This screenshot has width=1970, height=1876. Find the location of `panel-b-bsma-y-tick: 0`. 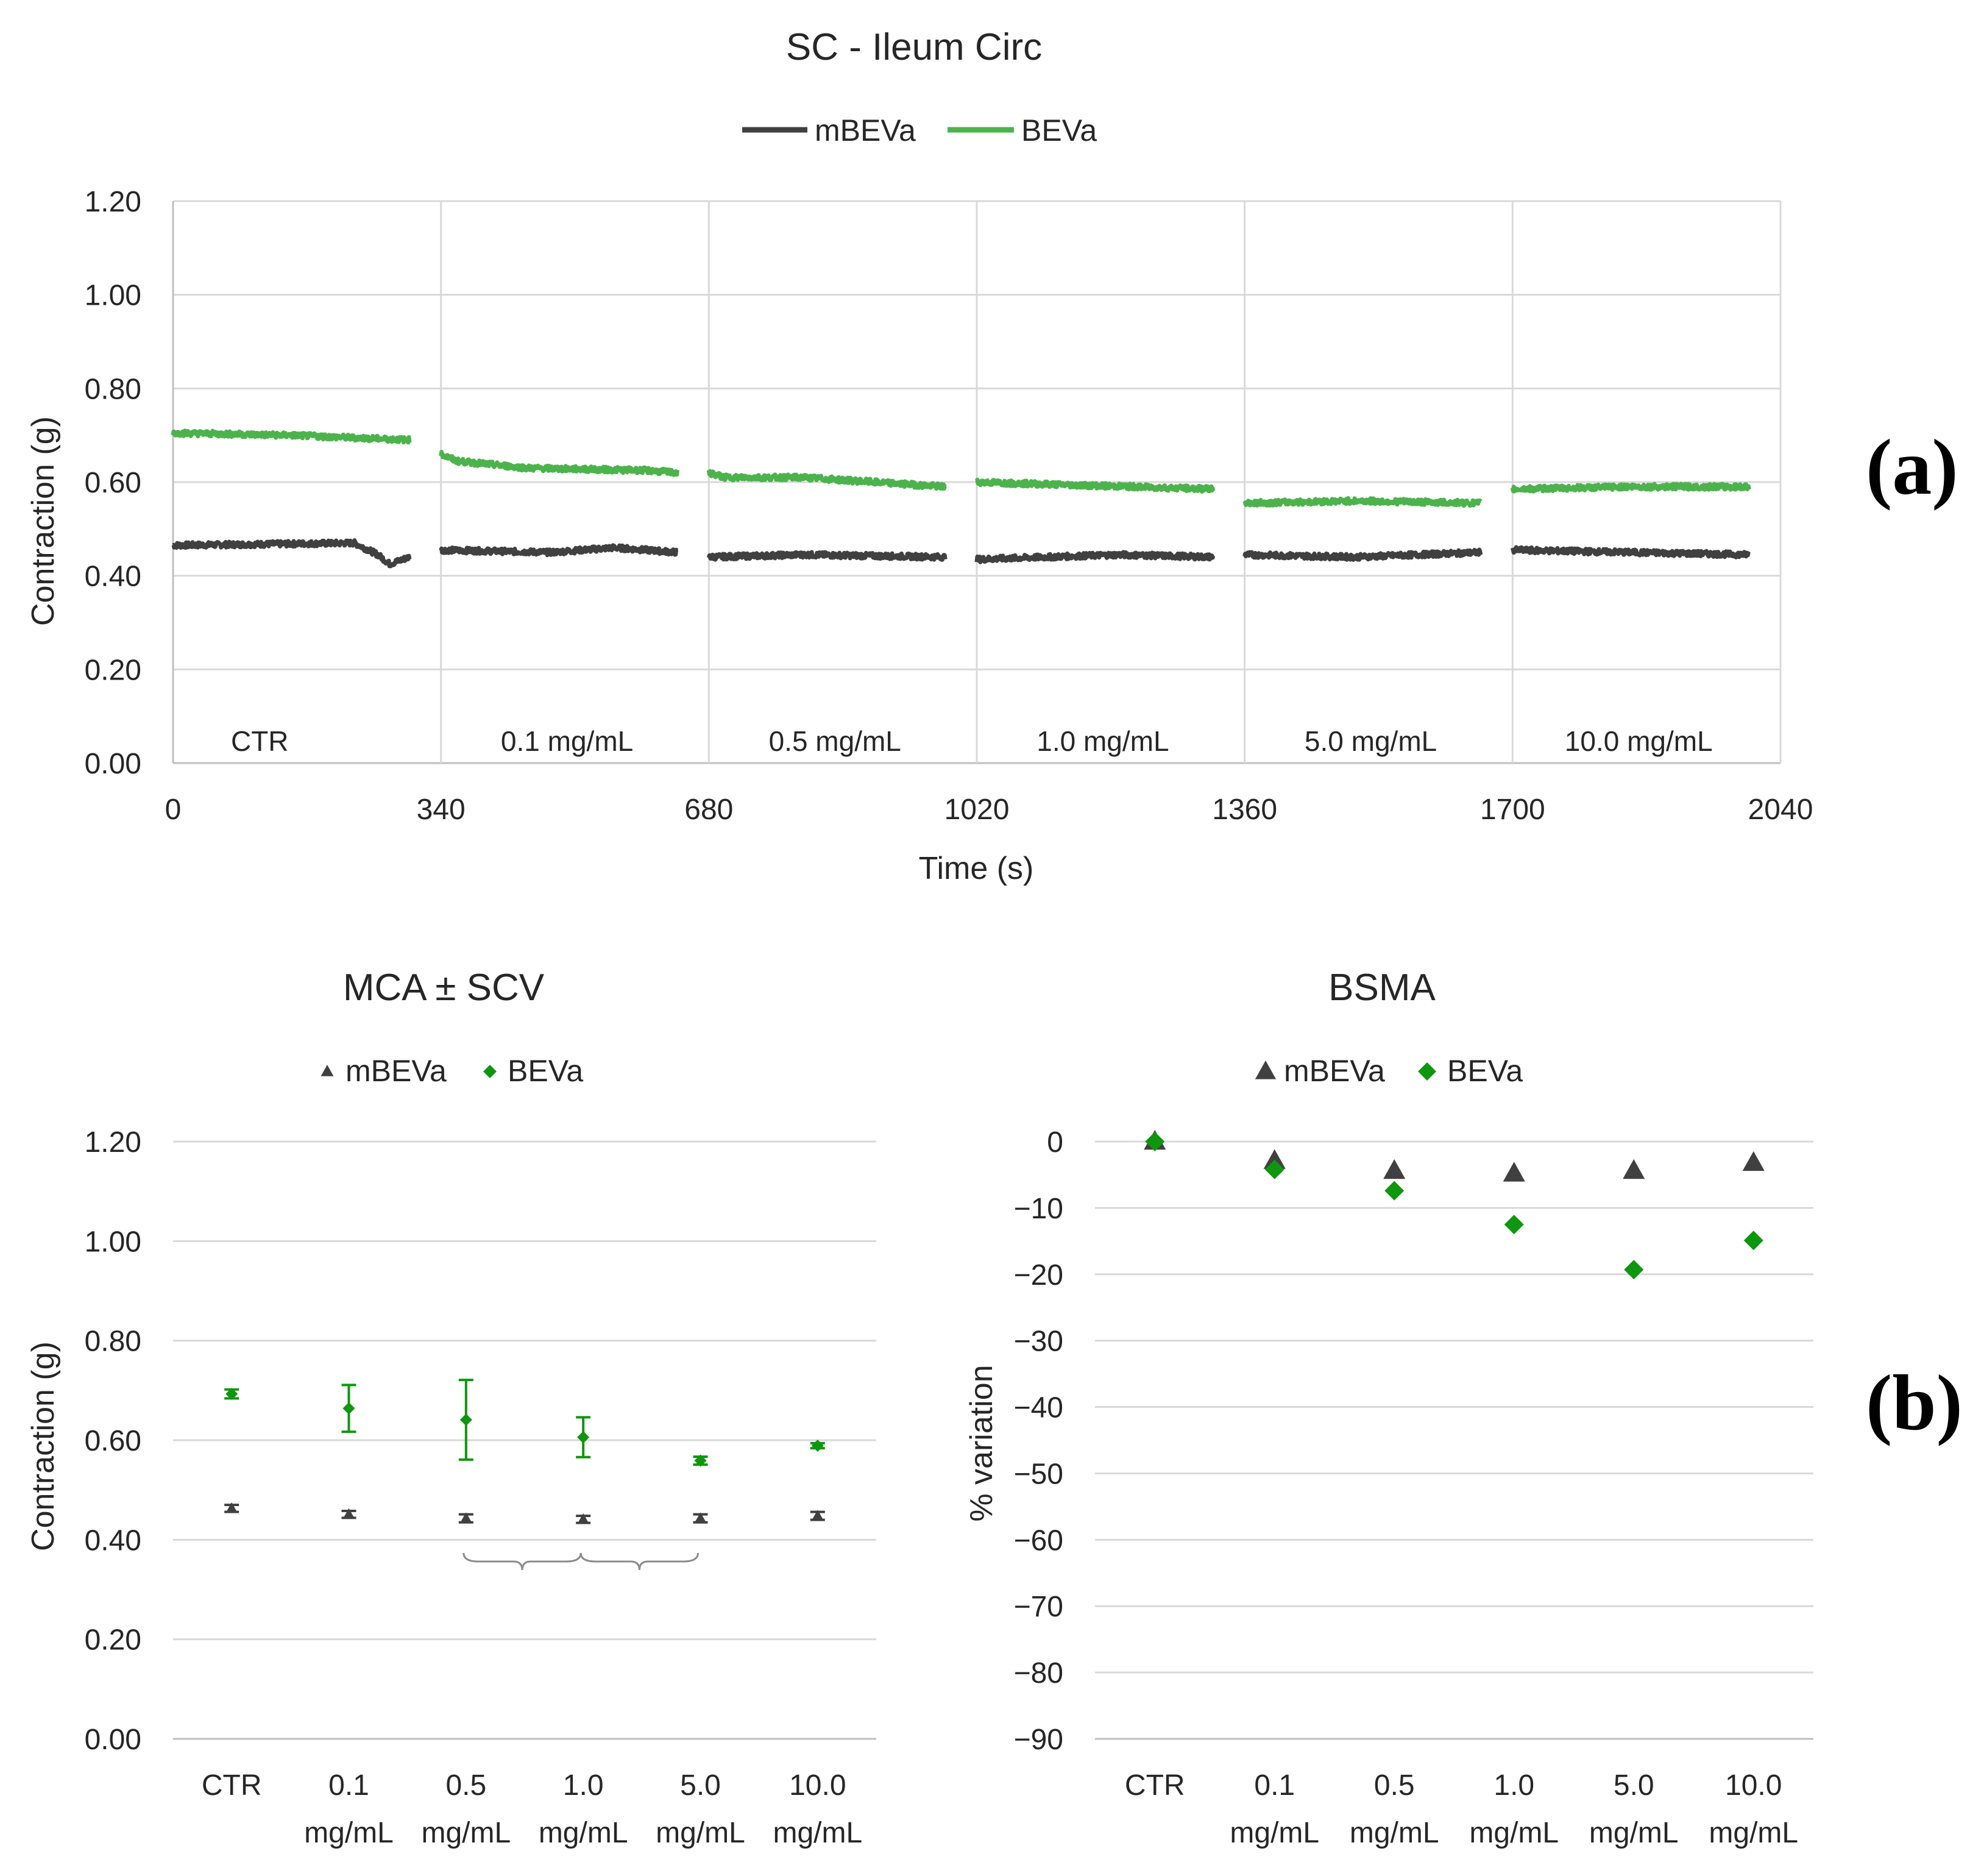

panel-b-bsma-y-tick: 0 is located at coordinates (1055, 1142).